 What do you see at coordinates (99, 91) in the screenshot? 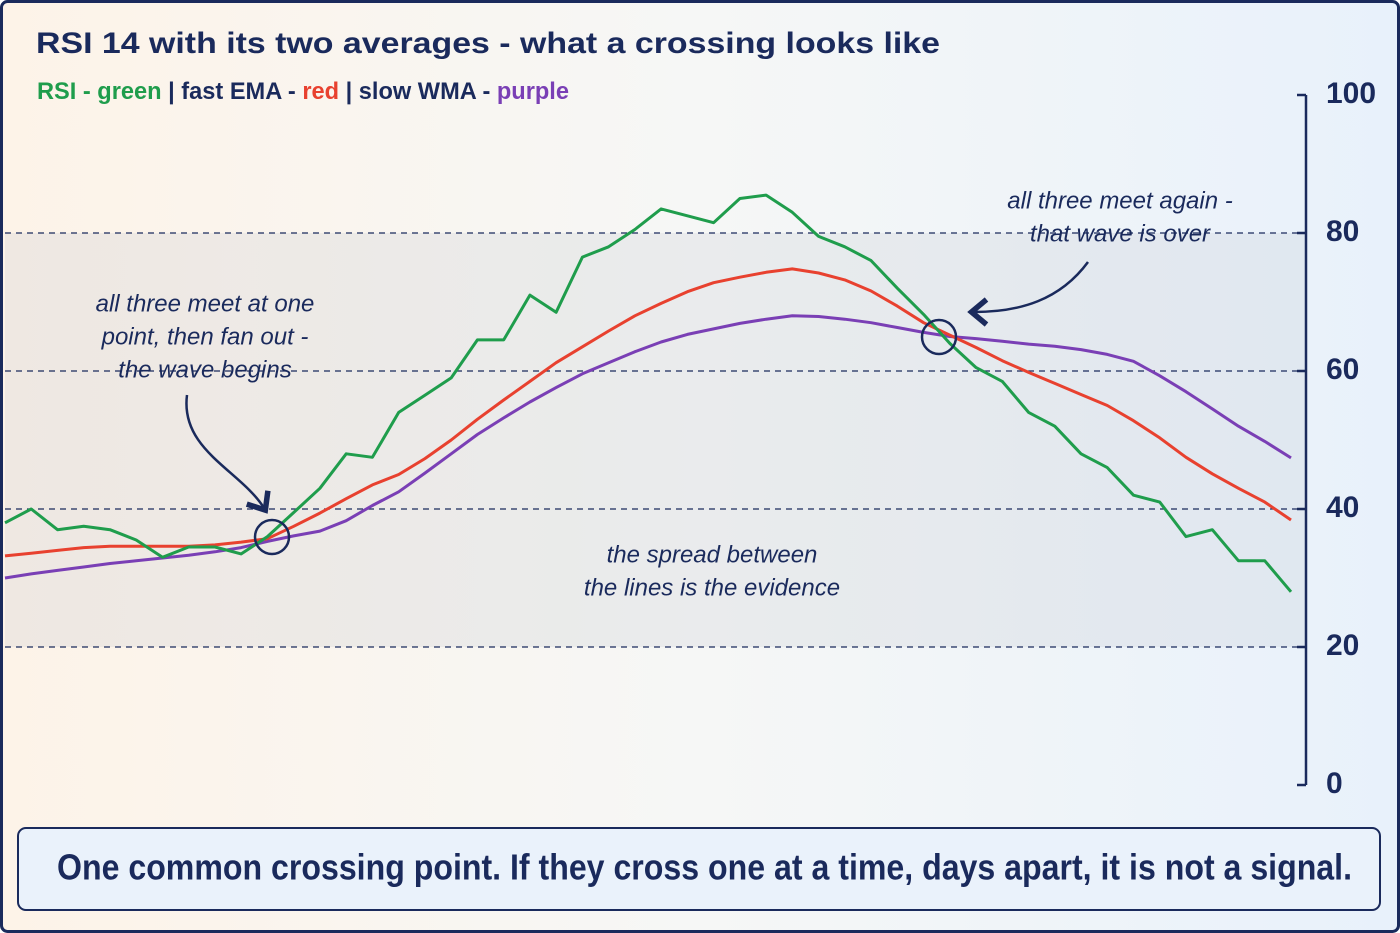
I see `subtitle-segment: RSI - green` at bounding box center [99, 91].